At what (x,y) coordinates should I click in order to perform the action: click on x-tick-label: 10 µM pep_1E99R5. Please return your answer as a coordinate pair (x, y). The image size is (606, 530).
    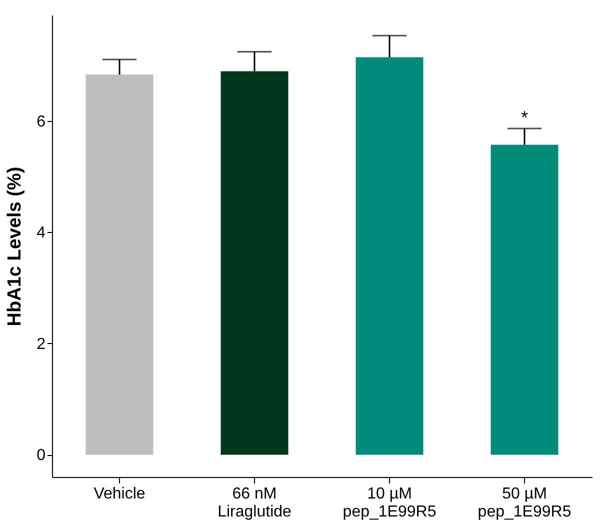
    Looking at the image, I should click on (389, 503).